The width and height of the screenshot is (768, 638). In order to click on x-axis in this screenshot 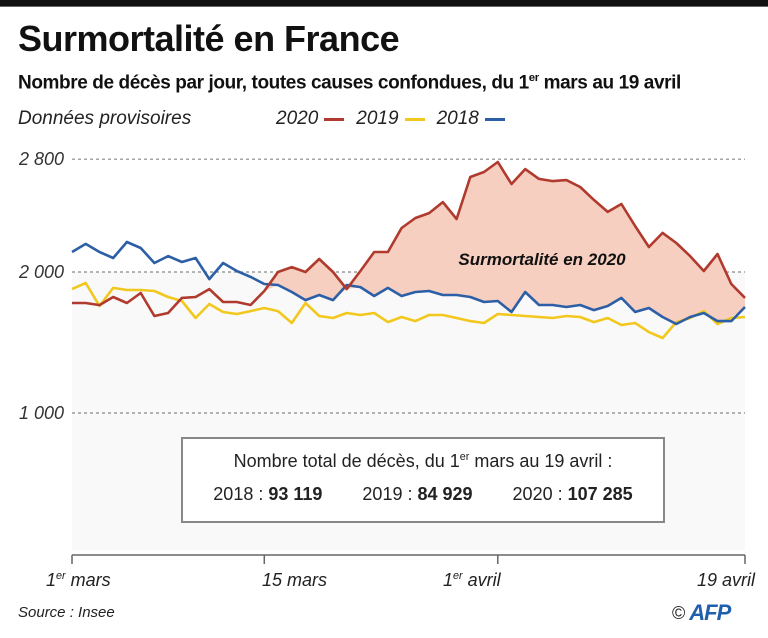, I will do `click(408, 559)`.